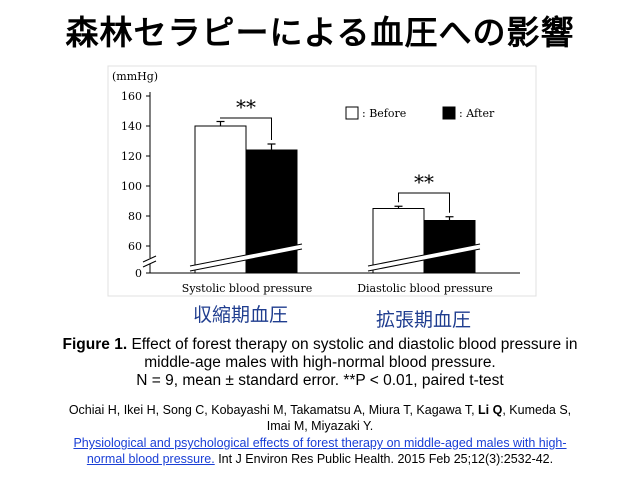  Describe the element at coordinates (477, 113) in the screenshot. I see `legend-label-after: : After` at that location.